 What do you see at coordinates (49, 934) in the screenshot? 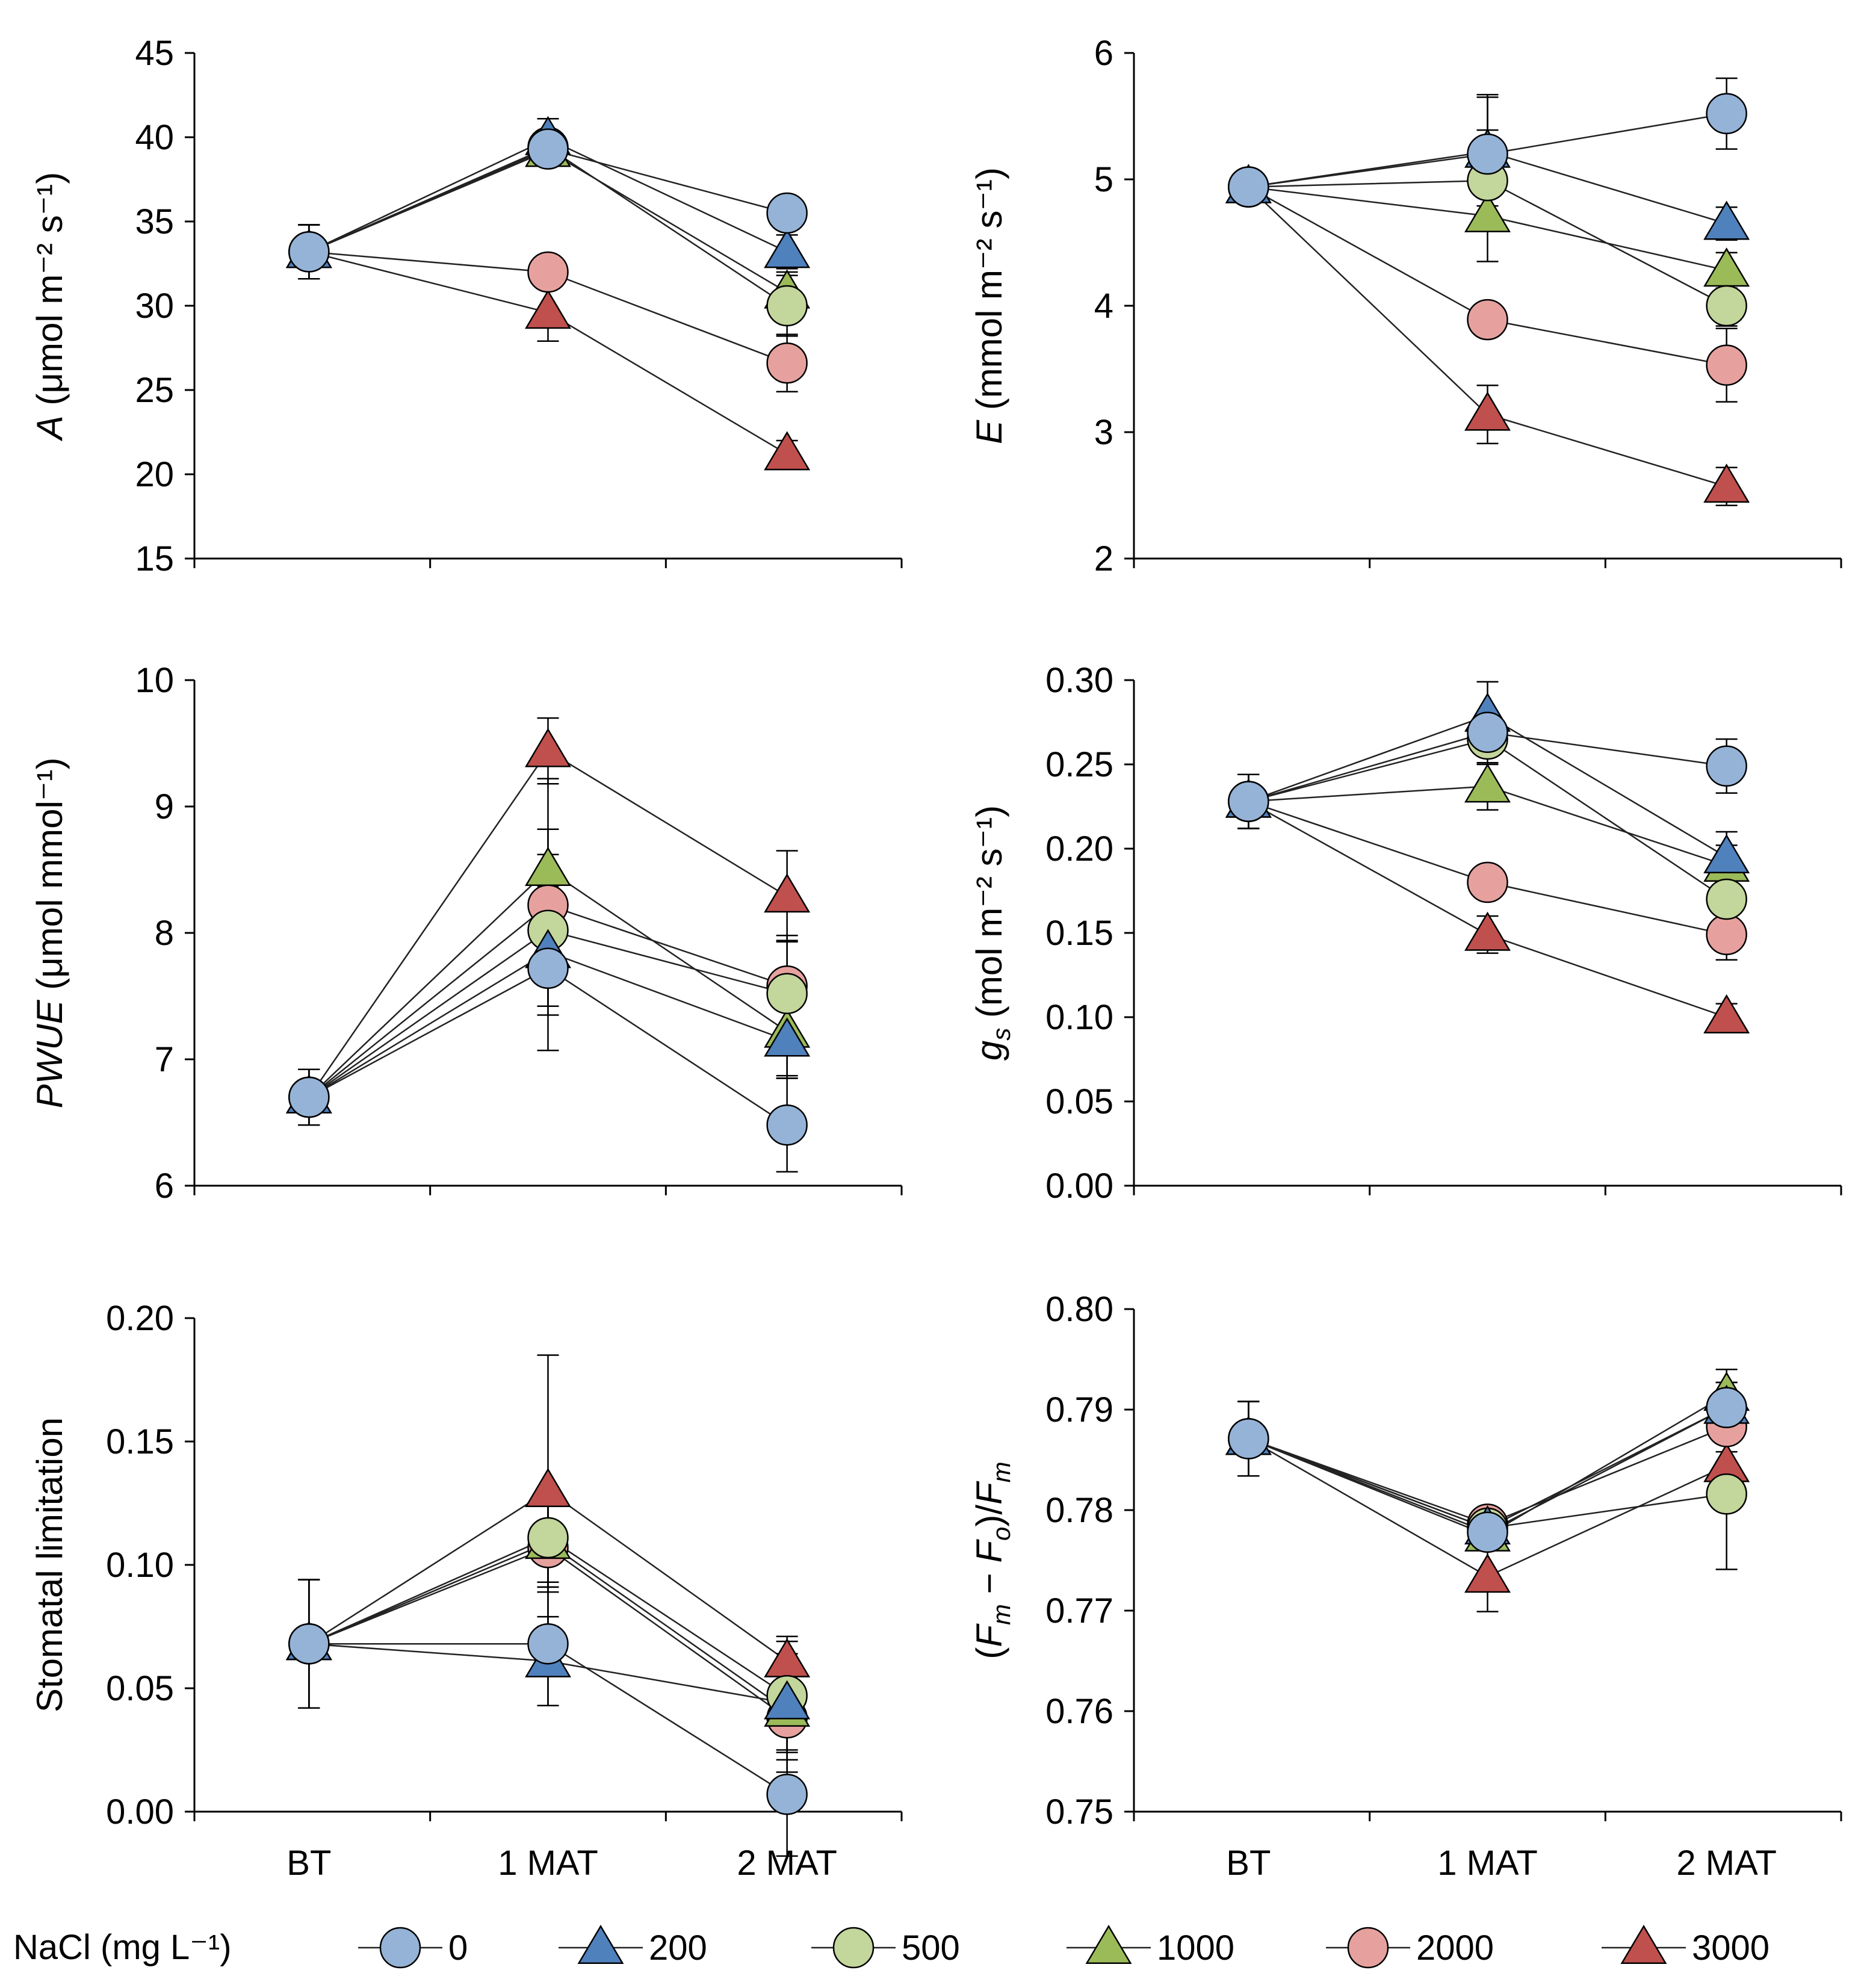
I see `y-axis-title: PWUE (μmol mmol⁻¹)` at bounding box center [49, 934].